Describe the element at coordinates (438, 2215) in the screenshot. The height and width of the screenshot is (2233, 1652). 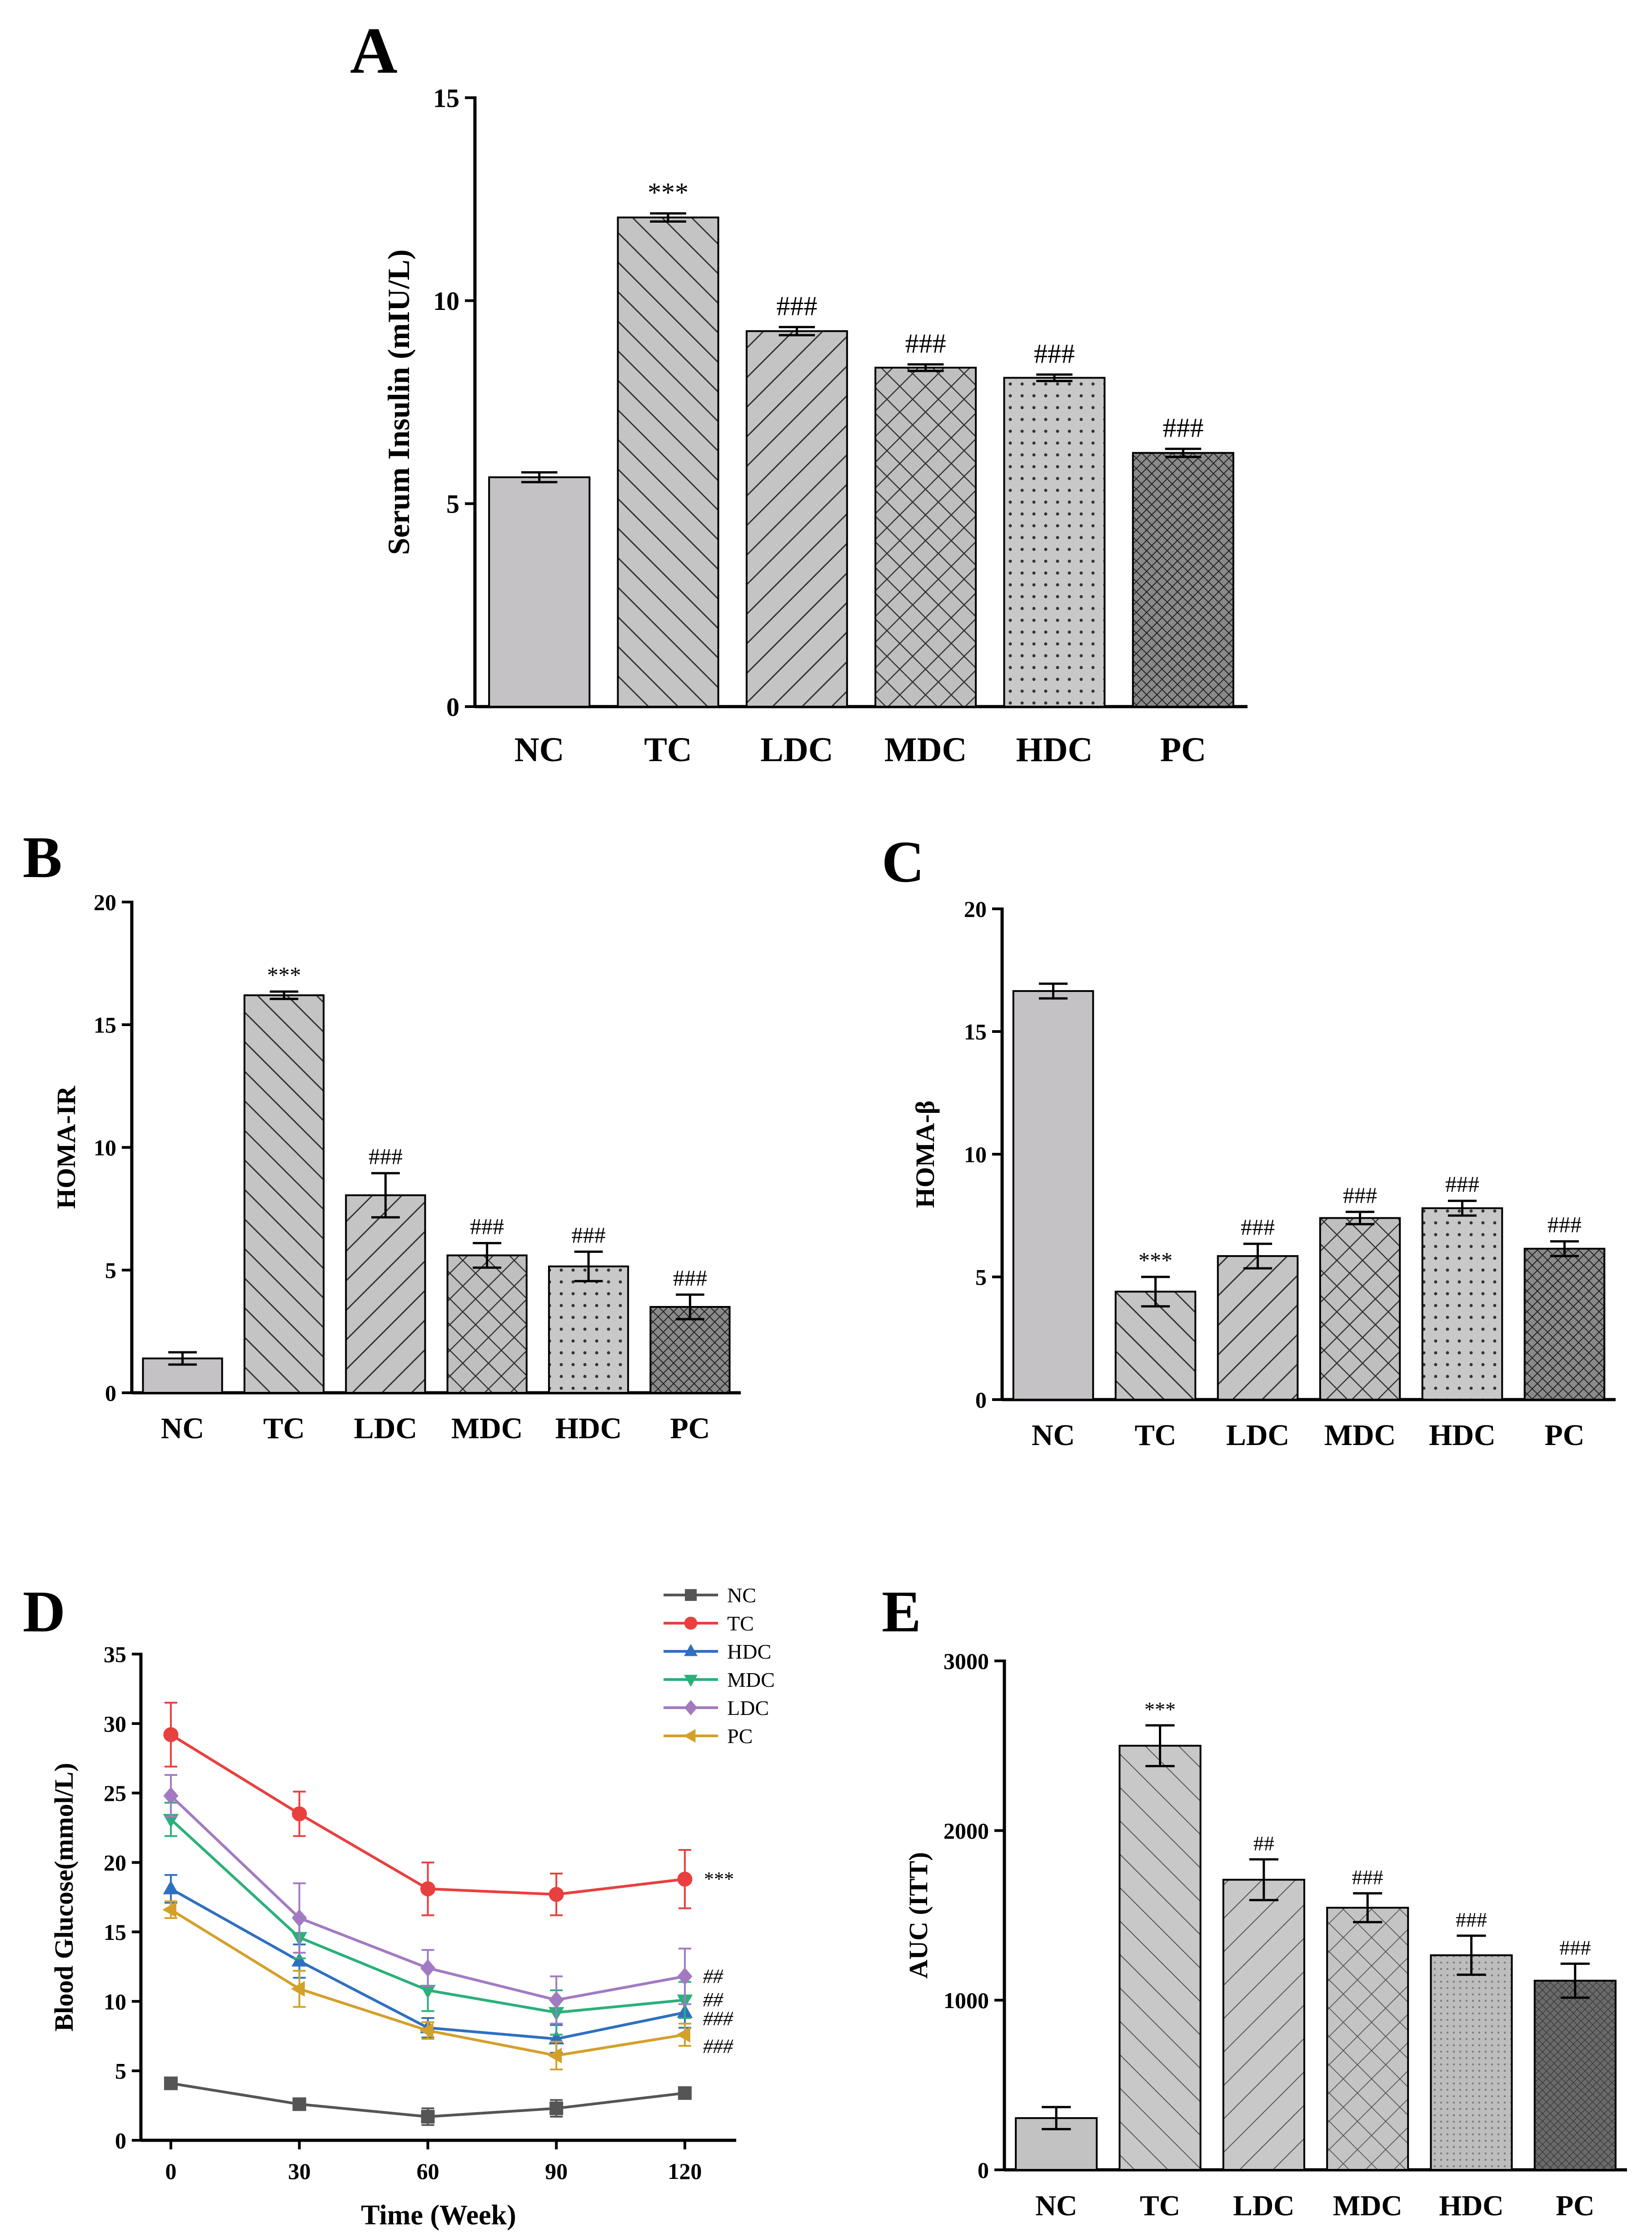
I see `x-axis-title: Time (Week)` at that location.